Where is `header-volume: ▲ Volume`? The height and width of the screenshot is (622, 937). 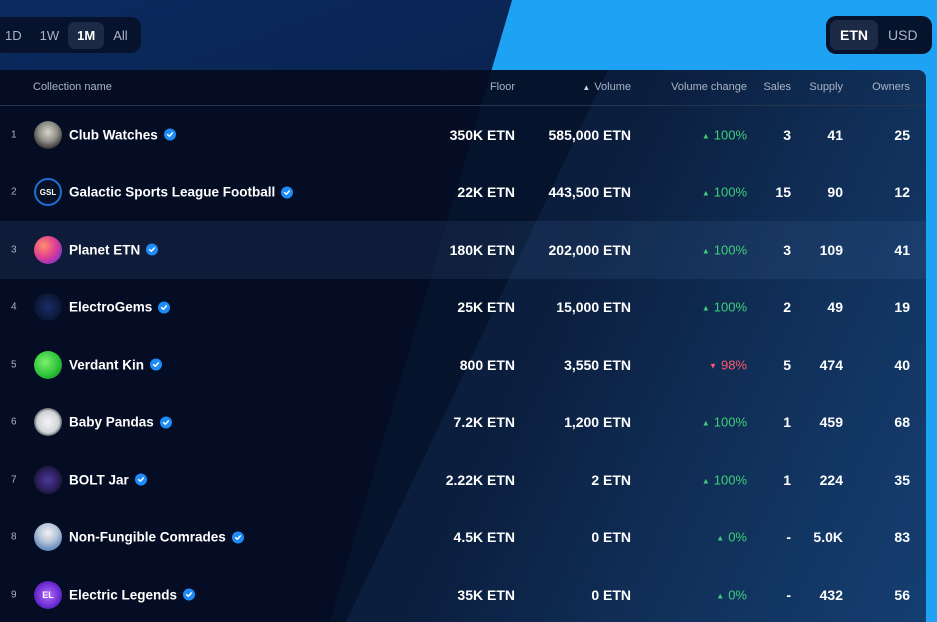 header-volume: ▲ Volume is located at coordinates (606, 87).